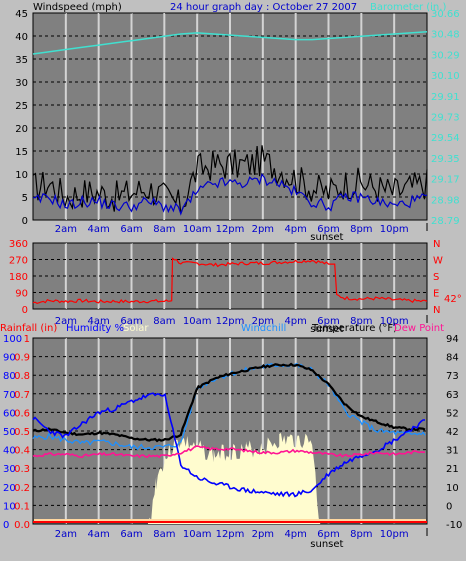  Describe the element at coordinates (9, 469) in the screenshot. I see `humidity-y-tick: 30` at that location.